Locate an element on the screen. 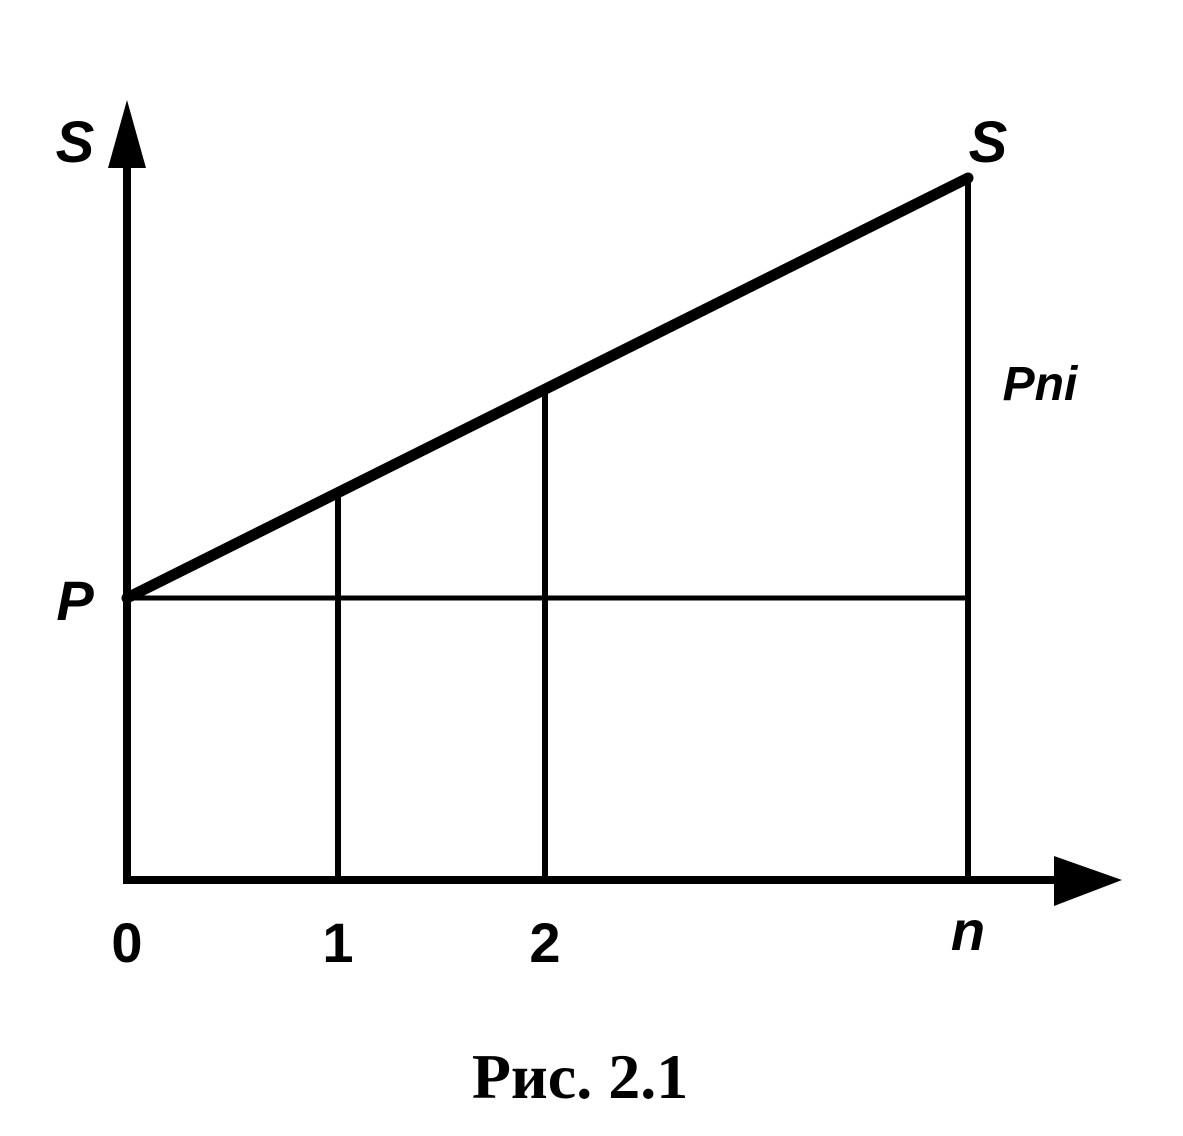  caption: Рис. 2.1 is located at coordinates (580, 1076).